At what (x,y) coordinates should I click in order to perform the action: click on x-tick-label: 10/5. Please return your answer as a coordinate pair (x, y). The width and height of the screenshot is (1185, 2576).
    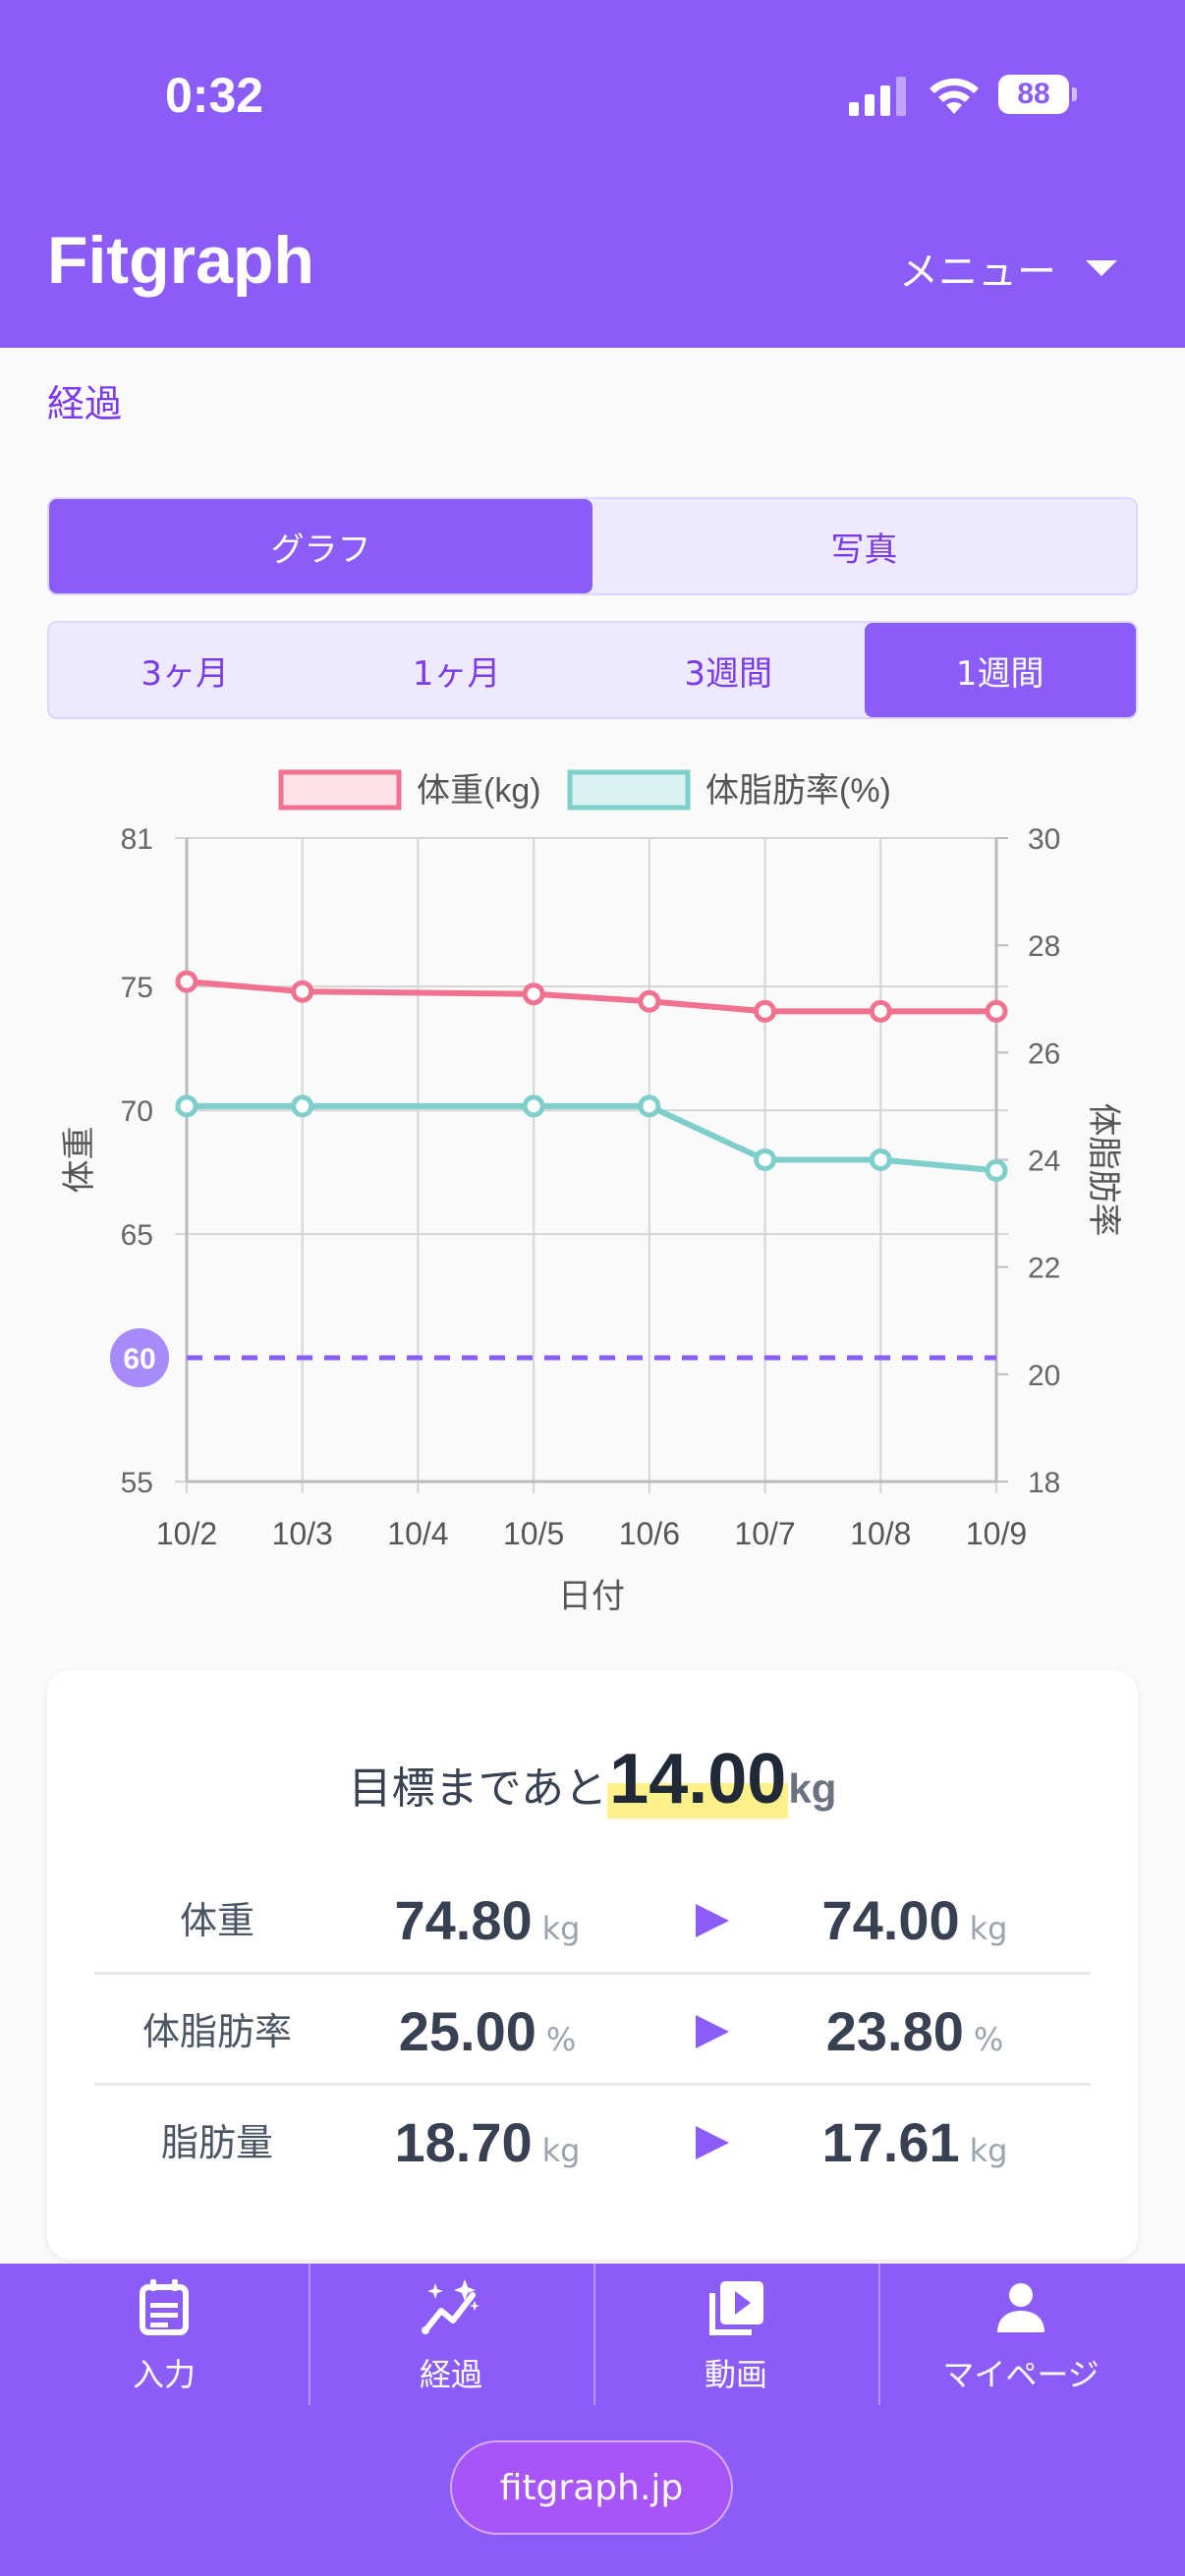
    Looking at the image, I should click on (534, 1533).